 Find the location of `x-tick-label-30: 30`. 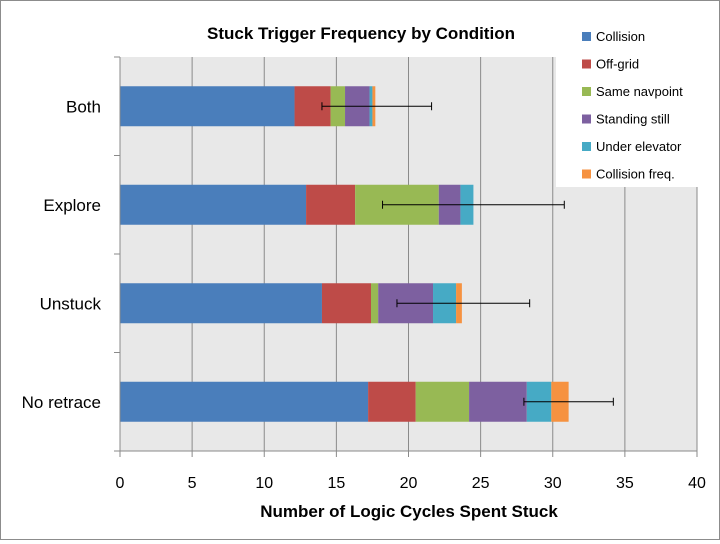

x-tick-label-30: 30 is located at coordinates (553, 483).